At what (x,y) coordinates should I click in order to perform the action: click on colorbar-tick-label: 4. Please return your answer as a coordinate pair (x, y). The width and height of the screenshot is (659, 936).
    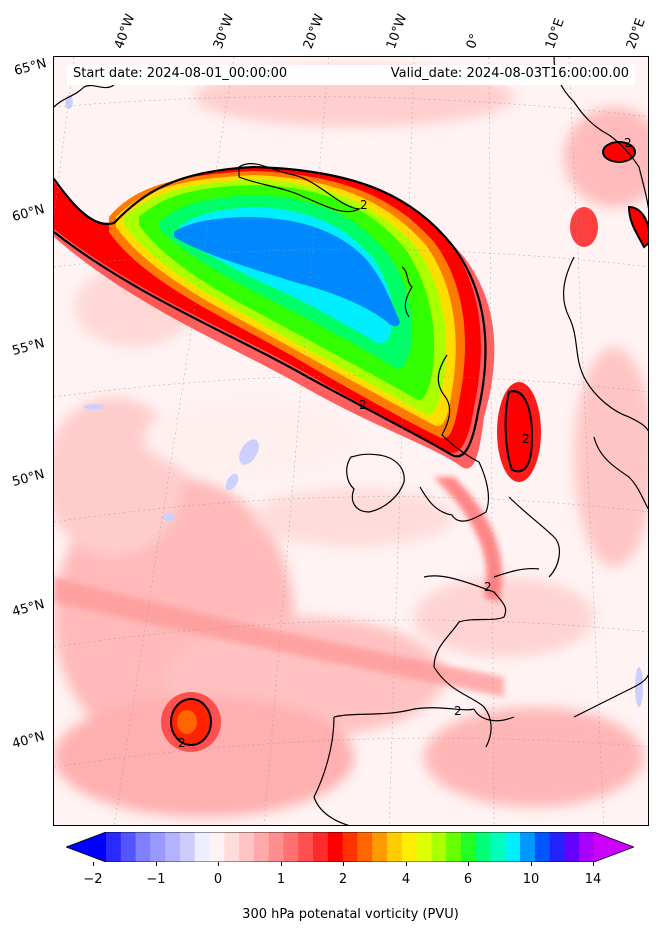
    Looking at the image, I should click on (406, 879).